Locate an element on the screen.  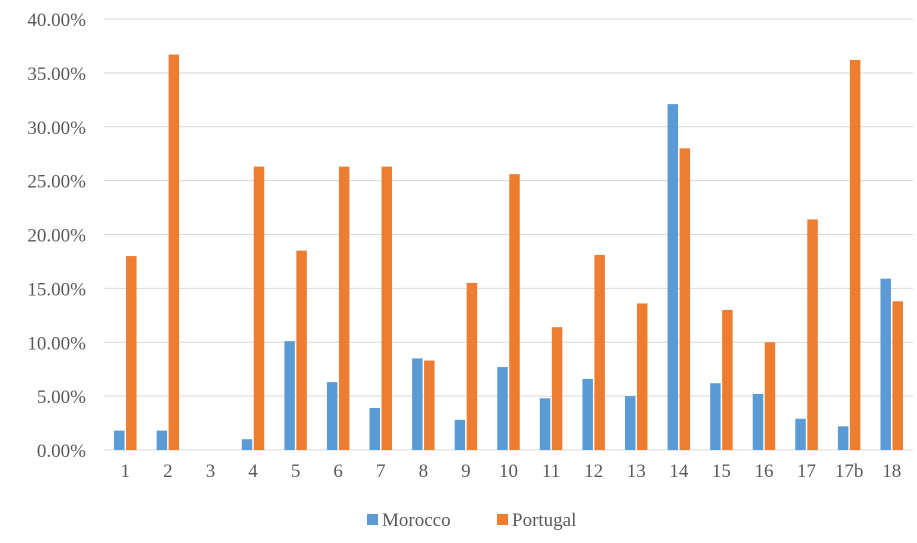
y-tick-label: 5.00% is located at coordinates (61, 397).